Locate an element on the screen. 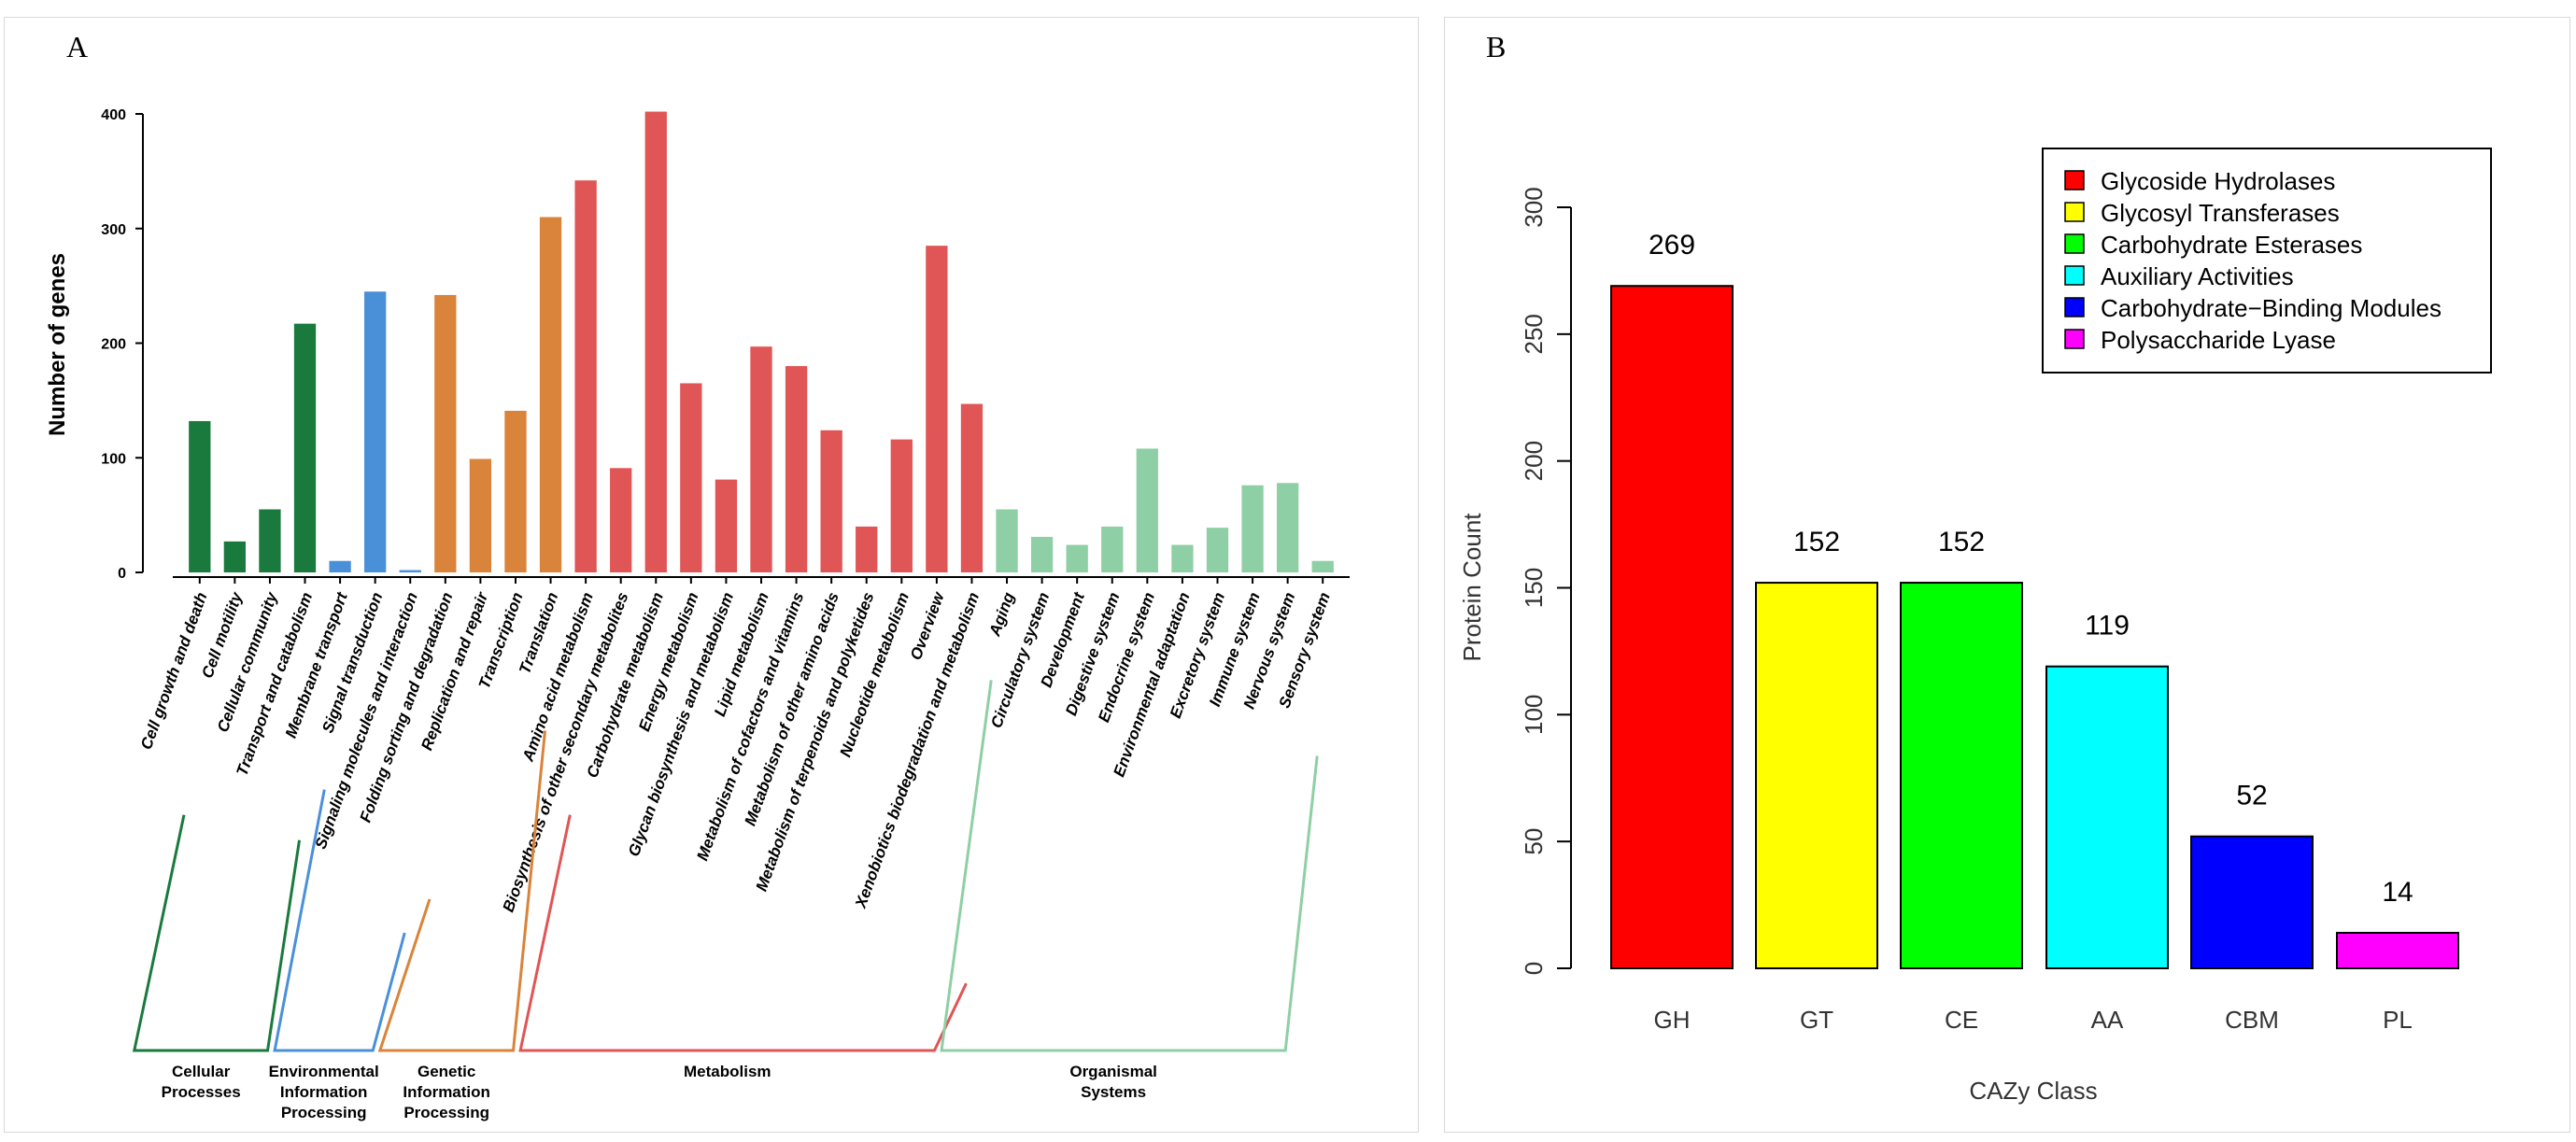 The image size is (2576, 1142). legend-label: Carbohydrate−Binding Modules is located at coordinates (2271, 308).